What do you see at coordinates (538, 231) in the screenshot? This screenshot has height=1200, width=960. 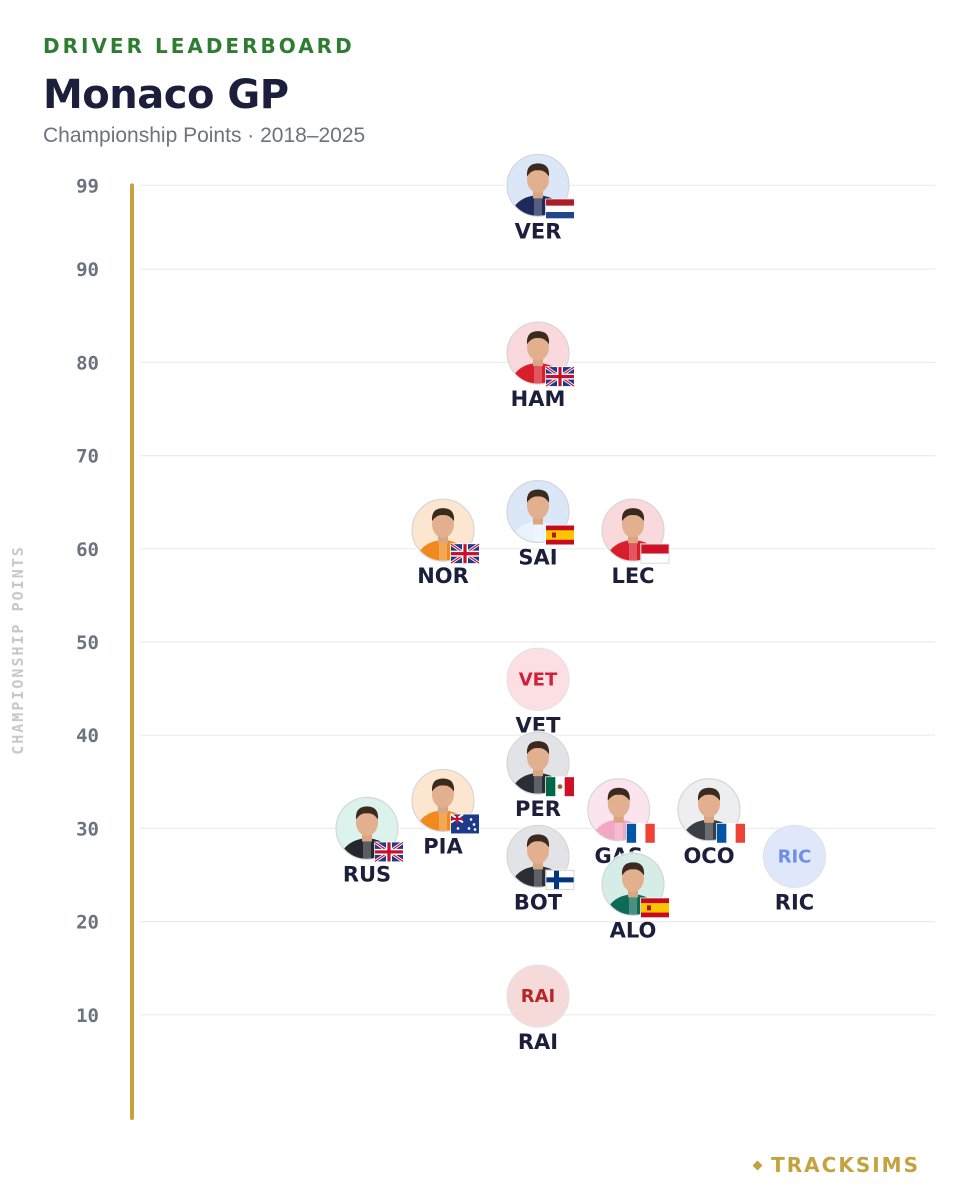 I see `driver-label: VER` at bounding box center [538, 231].